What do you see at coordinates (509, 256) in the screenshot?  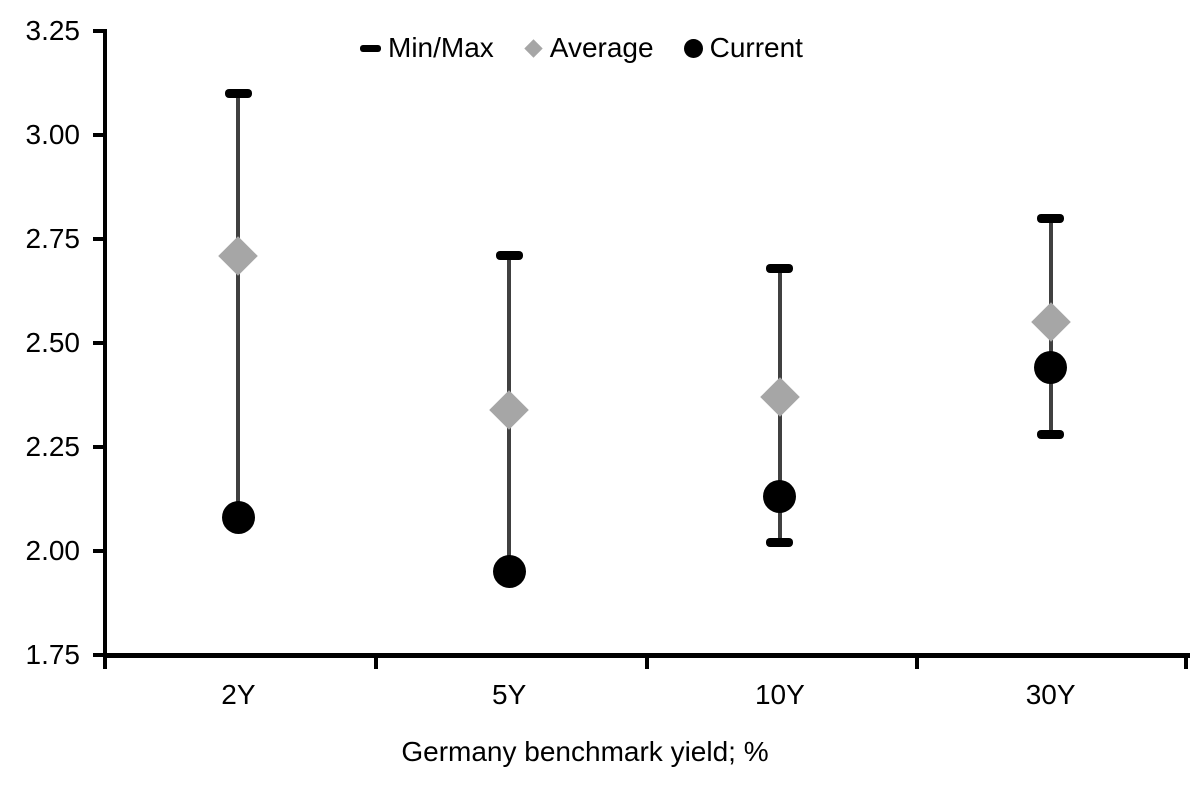 I see `max-cap-5y` at bounding box center [509, 256].